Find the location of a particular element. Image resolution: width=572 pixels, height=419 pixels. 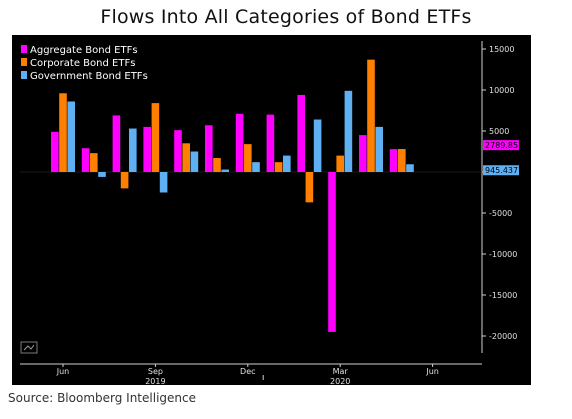

y-tick-label: 15000 is located at coordinates (501, 49).